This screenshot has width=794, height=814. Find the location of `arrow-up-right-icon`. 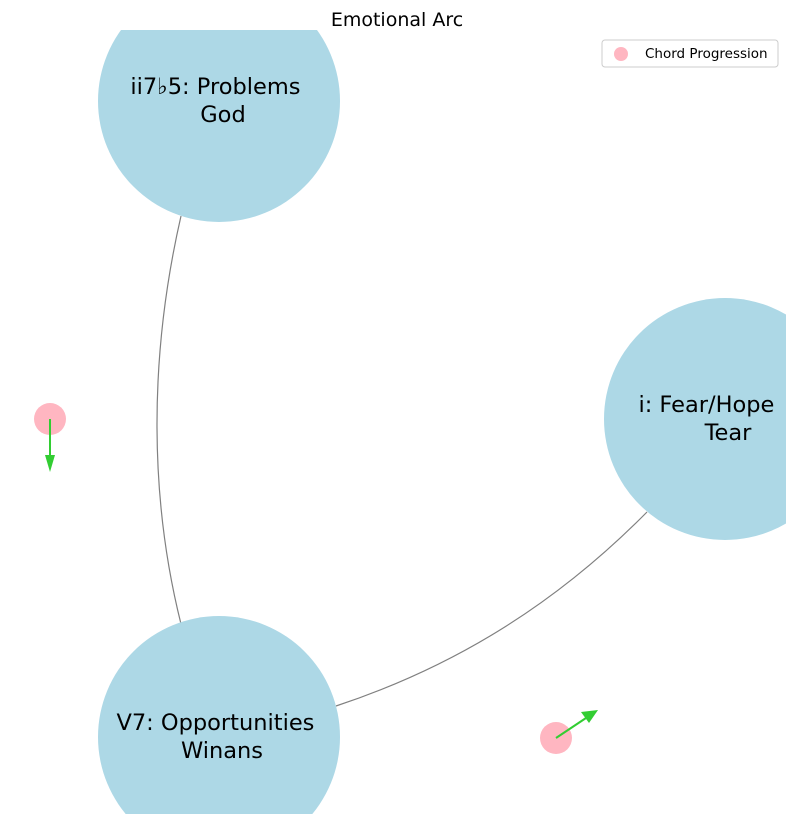

arrow-up-right-icon is located at coordinates (576, 724).